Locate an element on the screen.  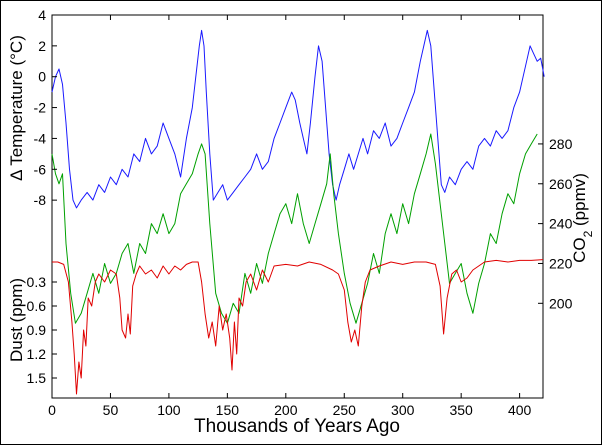
co2-ytick-label: 260 is located at coordinates (561, 184).